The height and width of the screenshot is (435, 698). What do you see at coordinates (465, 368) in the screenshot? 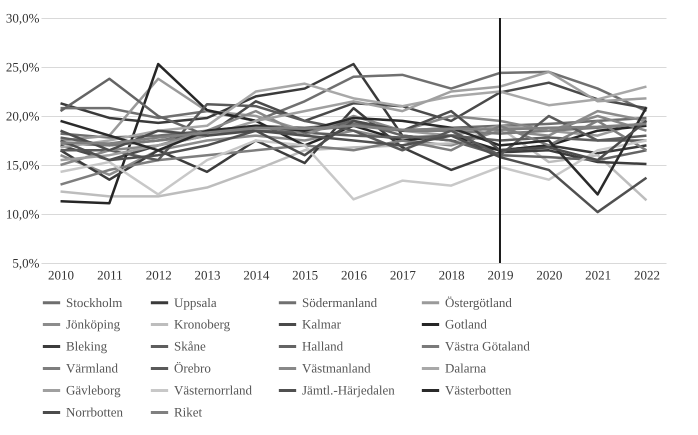
I see `legend-label: Dalarna` at bounding box center [465, 368].